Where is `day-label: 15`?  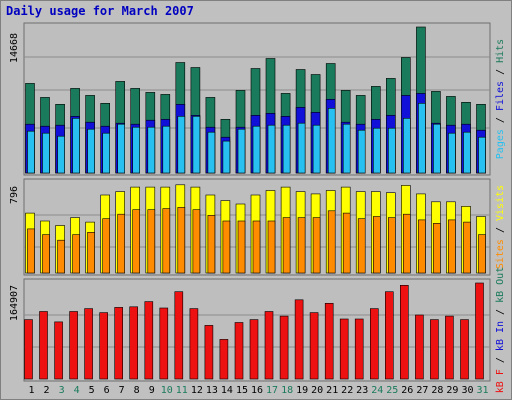
day-label: 15 is located at coordinates (242, 390).